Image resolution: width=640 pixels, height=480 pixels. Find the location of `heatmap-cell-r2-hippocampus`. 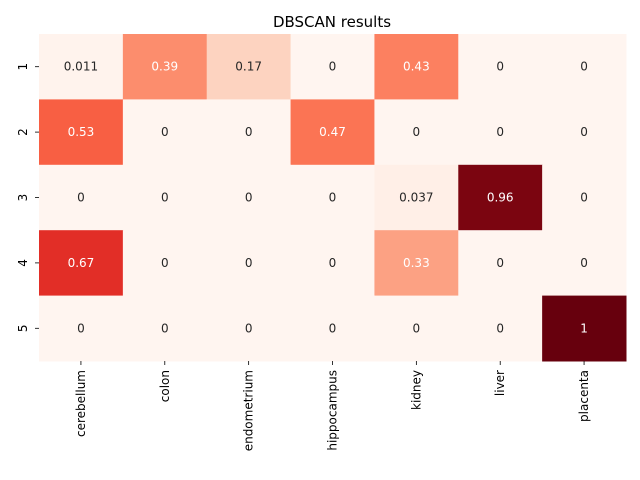

heatmap-cell-r2-hippocampus is located at coordinates (332, 132).